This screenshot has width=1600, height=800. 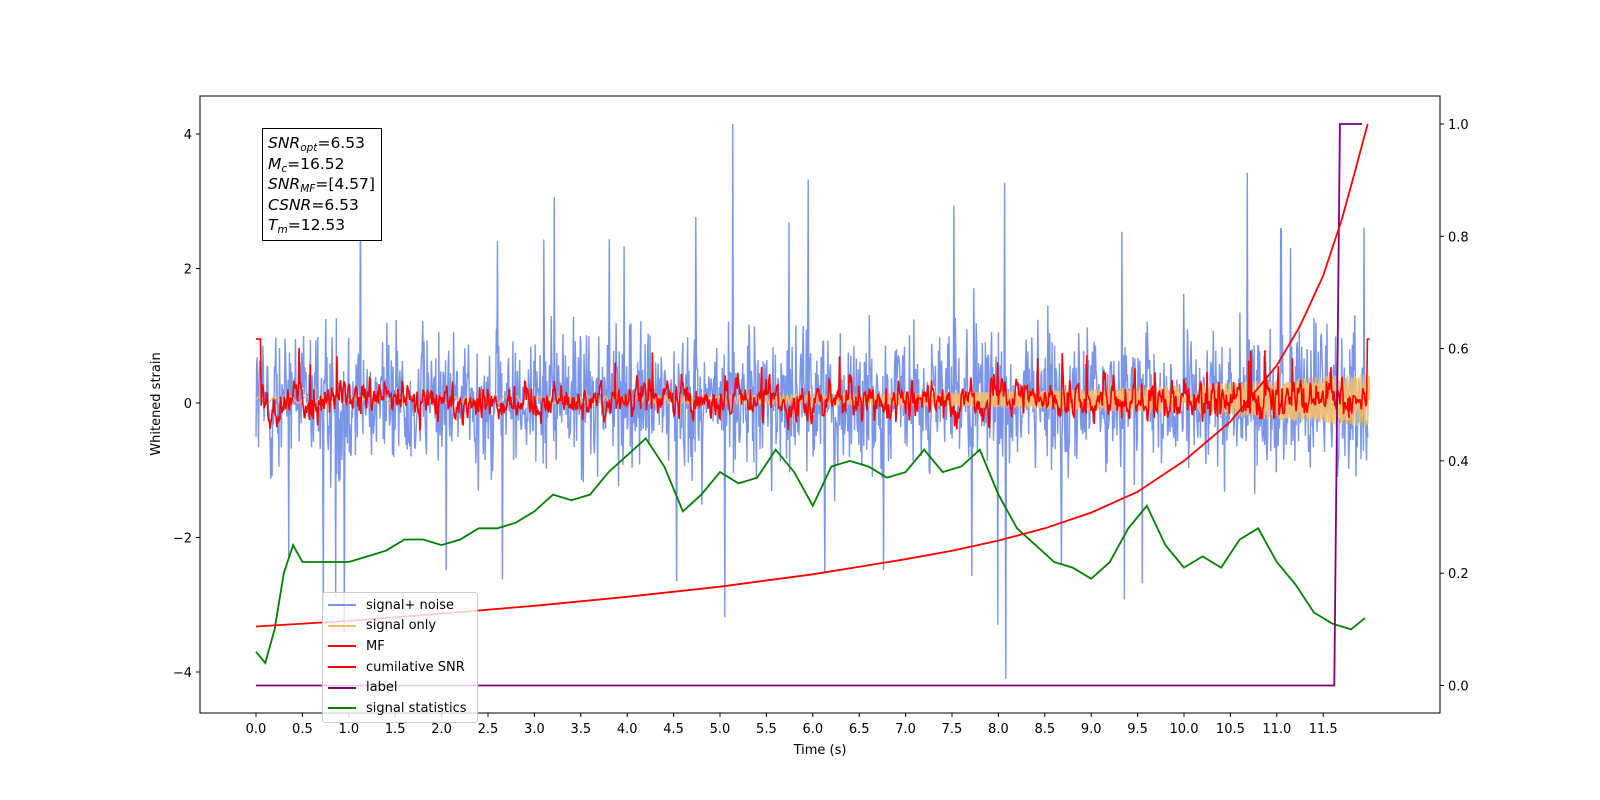 What do you see at coordinates (720, 729) in the screenshot?
I see `x-tick-label: 5.0` at bounding box center [720, 729].